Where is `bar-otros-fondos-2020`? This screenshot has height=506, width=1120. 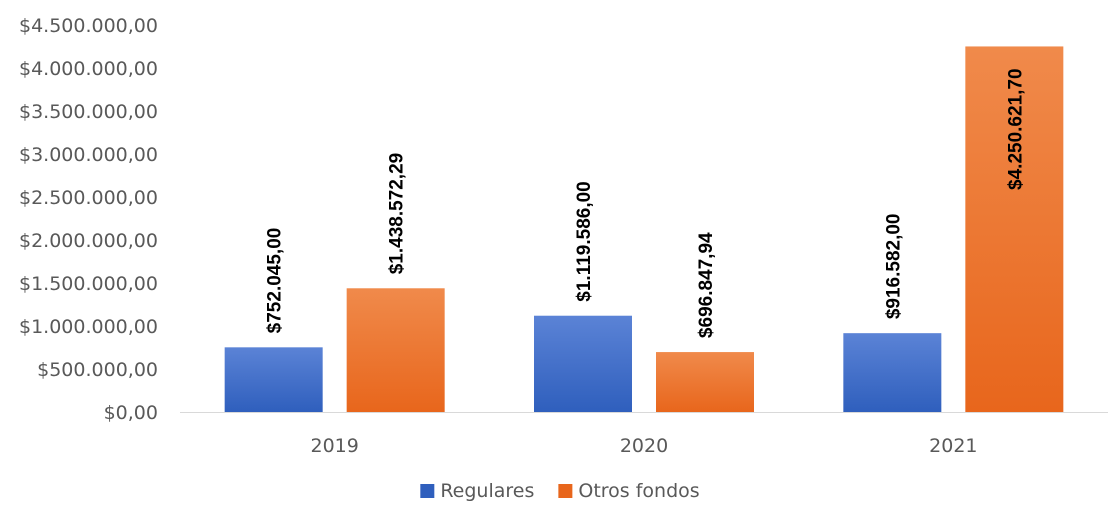 bar-otros-fondos-2020 is located at coordinates (705, 382).